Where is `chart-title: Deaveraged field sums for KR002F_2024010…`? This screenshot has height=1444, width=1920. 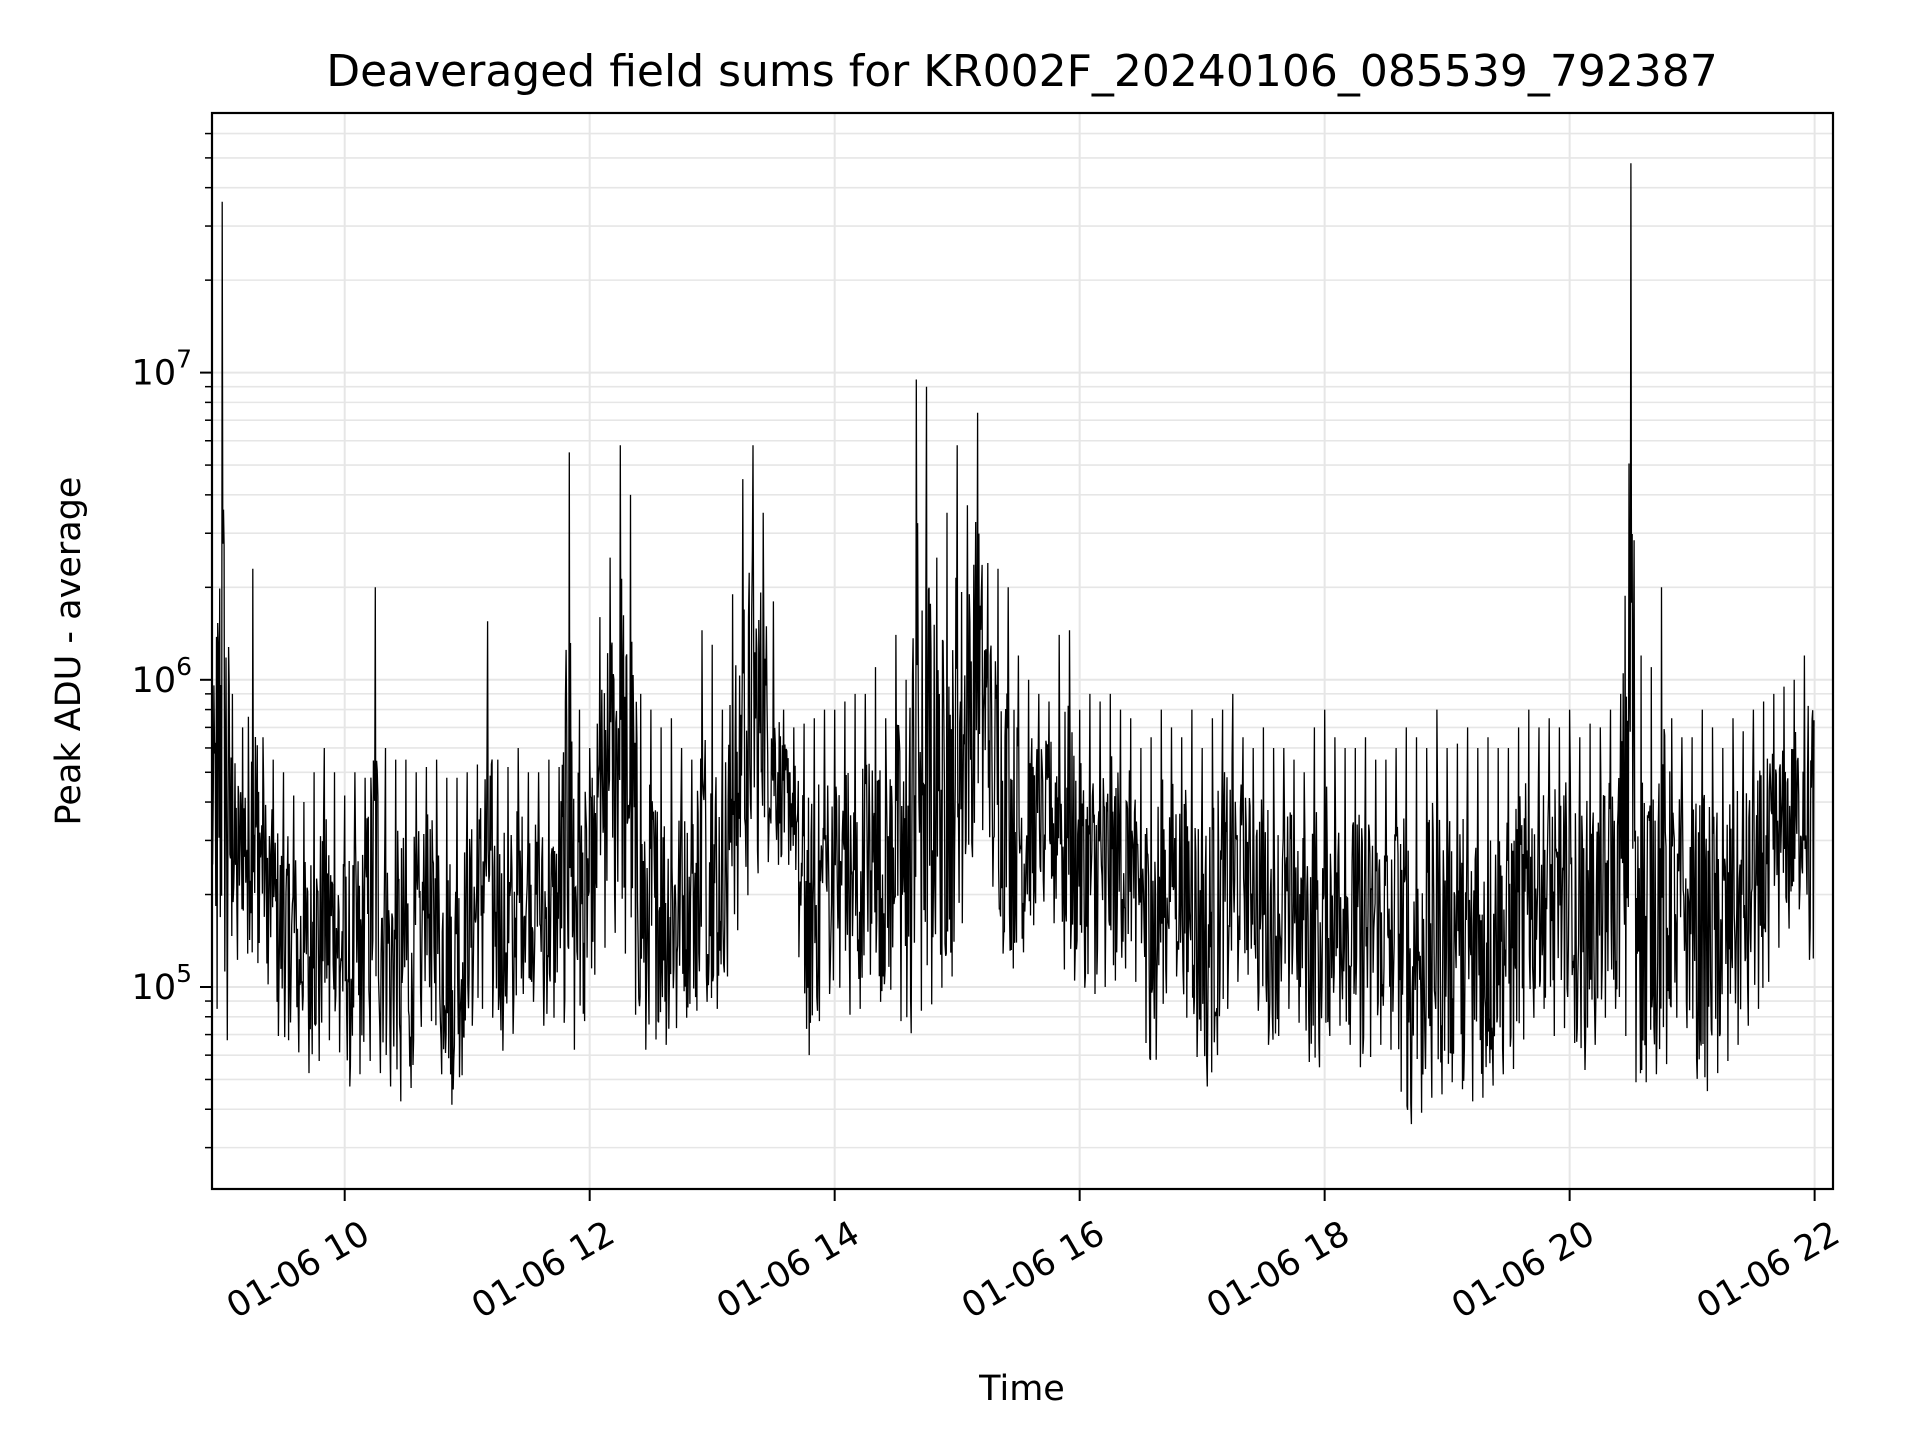
chart-title: Deaveraged field sums for KR002F_2024010… is located at coordinates (1022, 71).